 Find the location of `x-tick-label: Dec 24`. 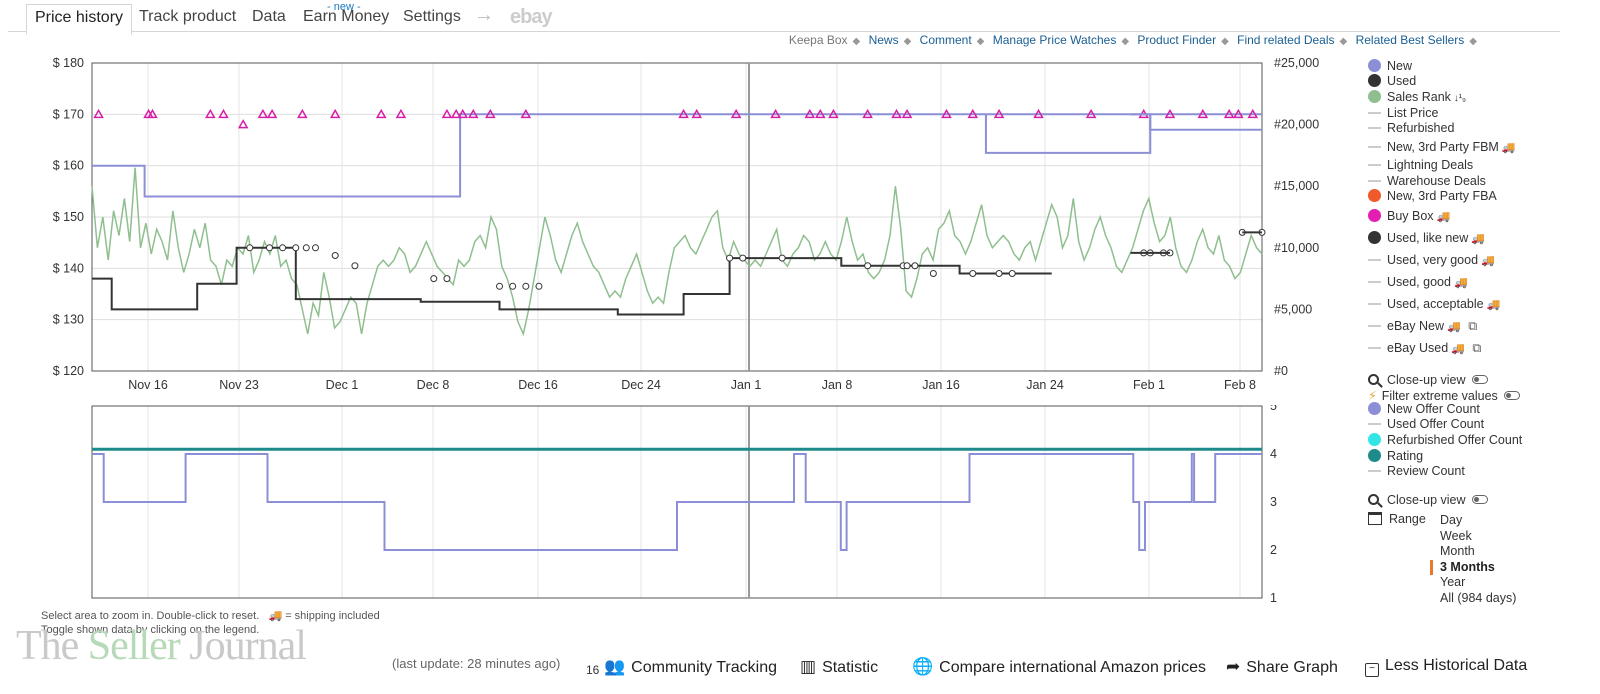

x-tick-label: Dec 24 is located at coordinates (641, 385).